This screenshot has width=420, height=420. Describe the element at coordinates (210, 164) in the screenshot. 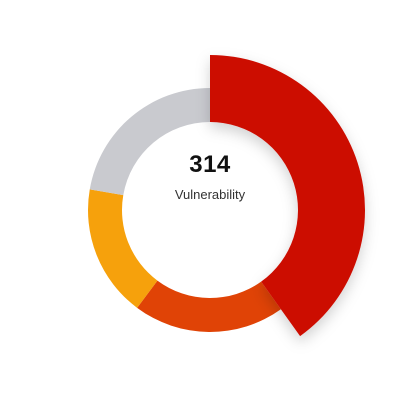

I see `total-count: 314` at that location.